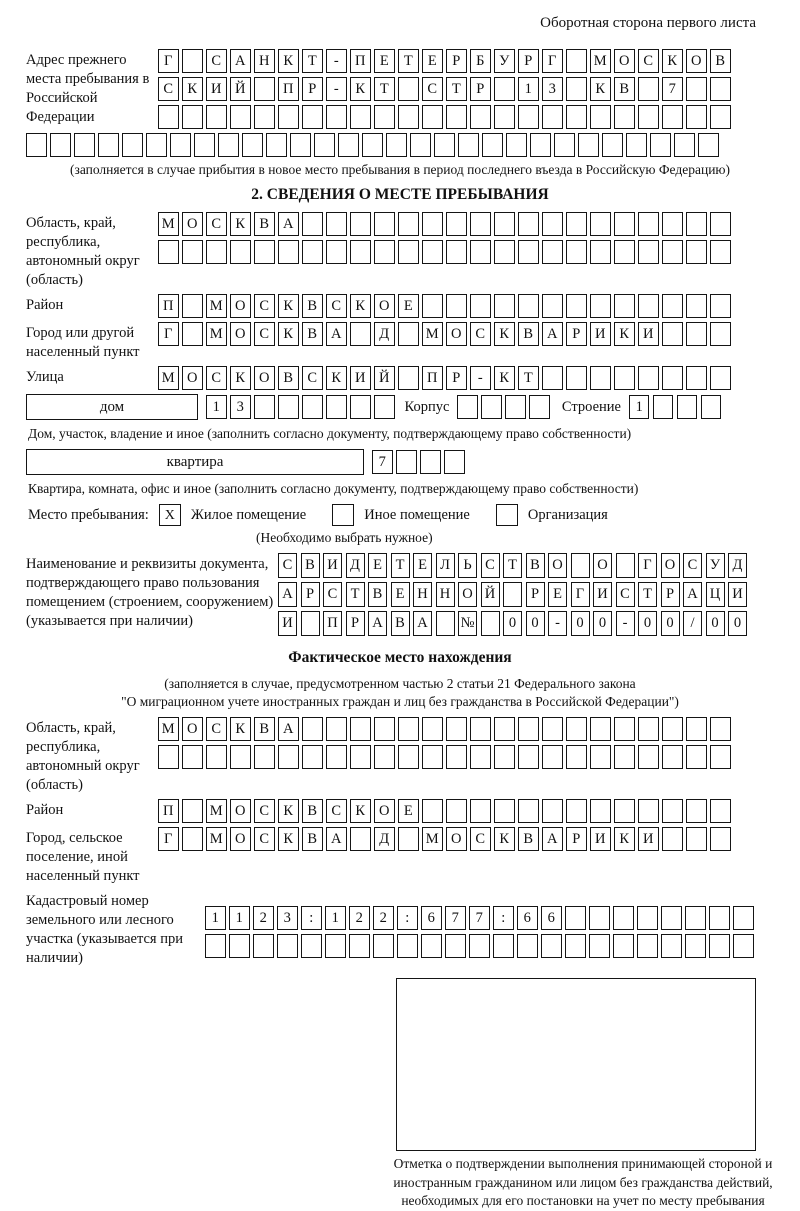 Image resolution: width=800 pixels, height=1211 pixels. Describe the element at coordinates (169, 515) in the screenshot. I see `checkbox-zhiloe: X` at that location.